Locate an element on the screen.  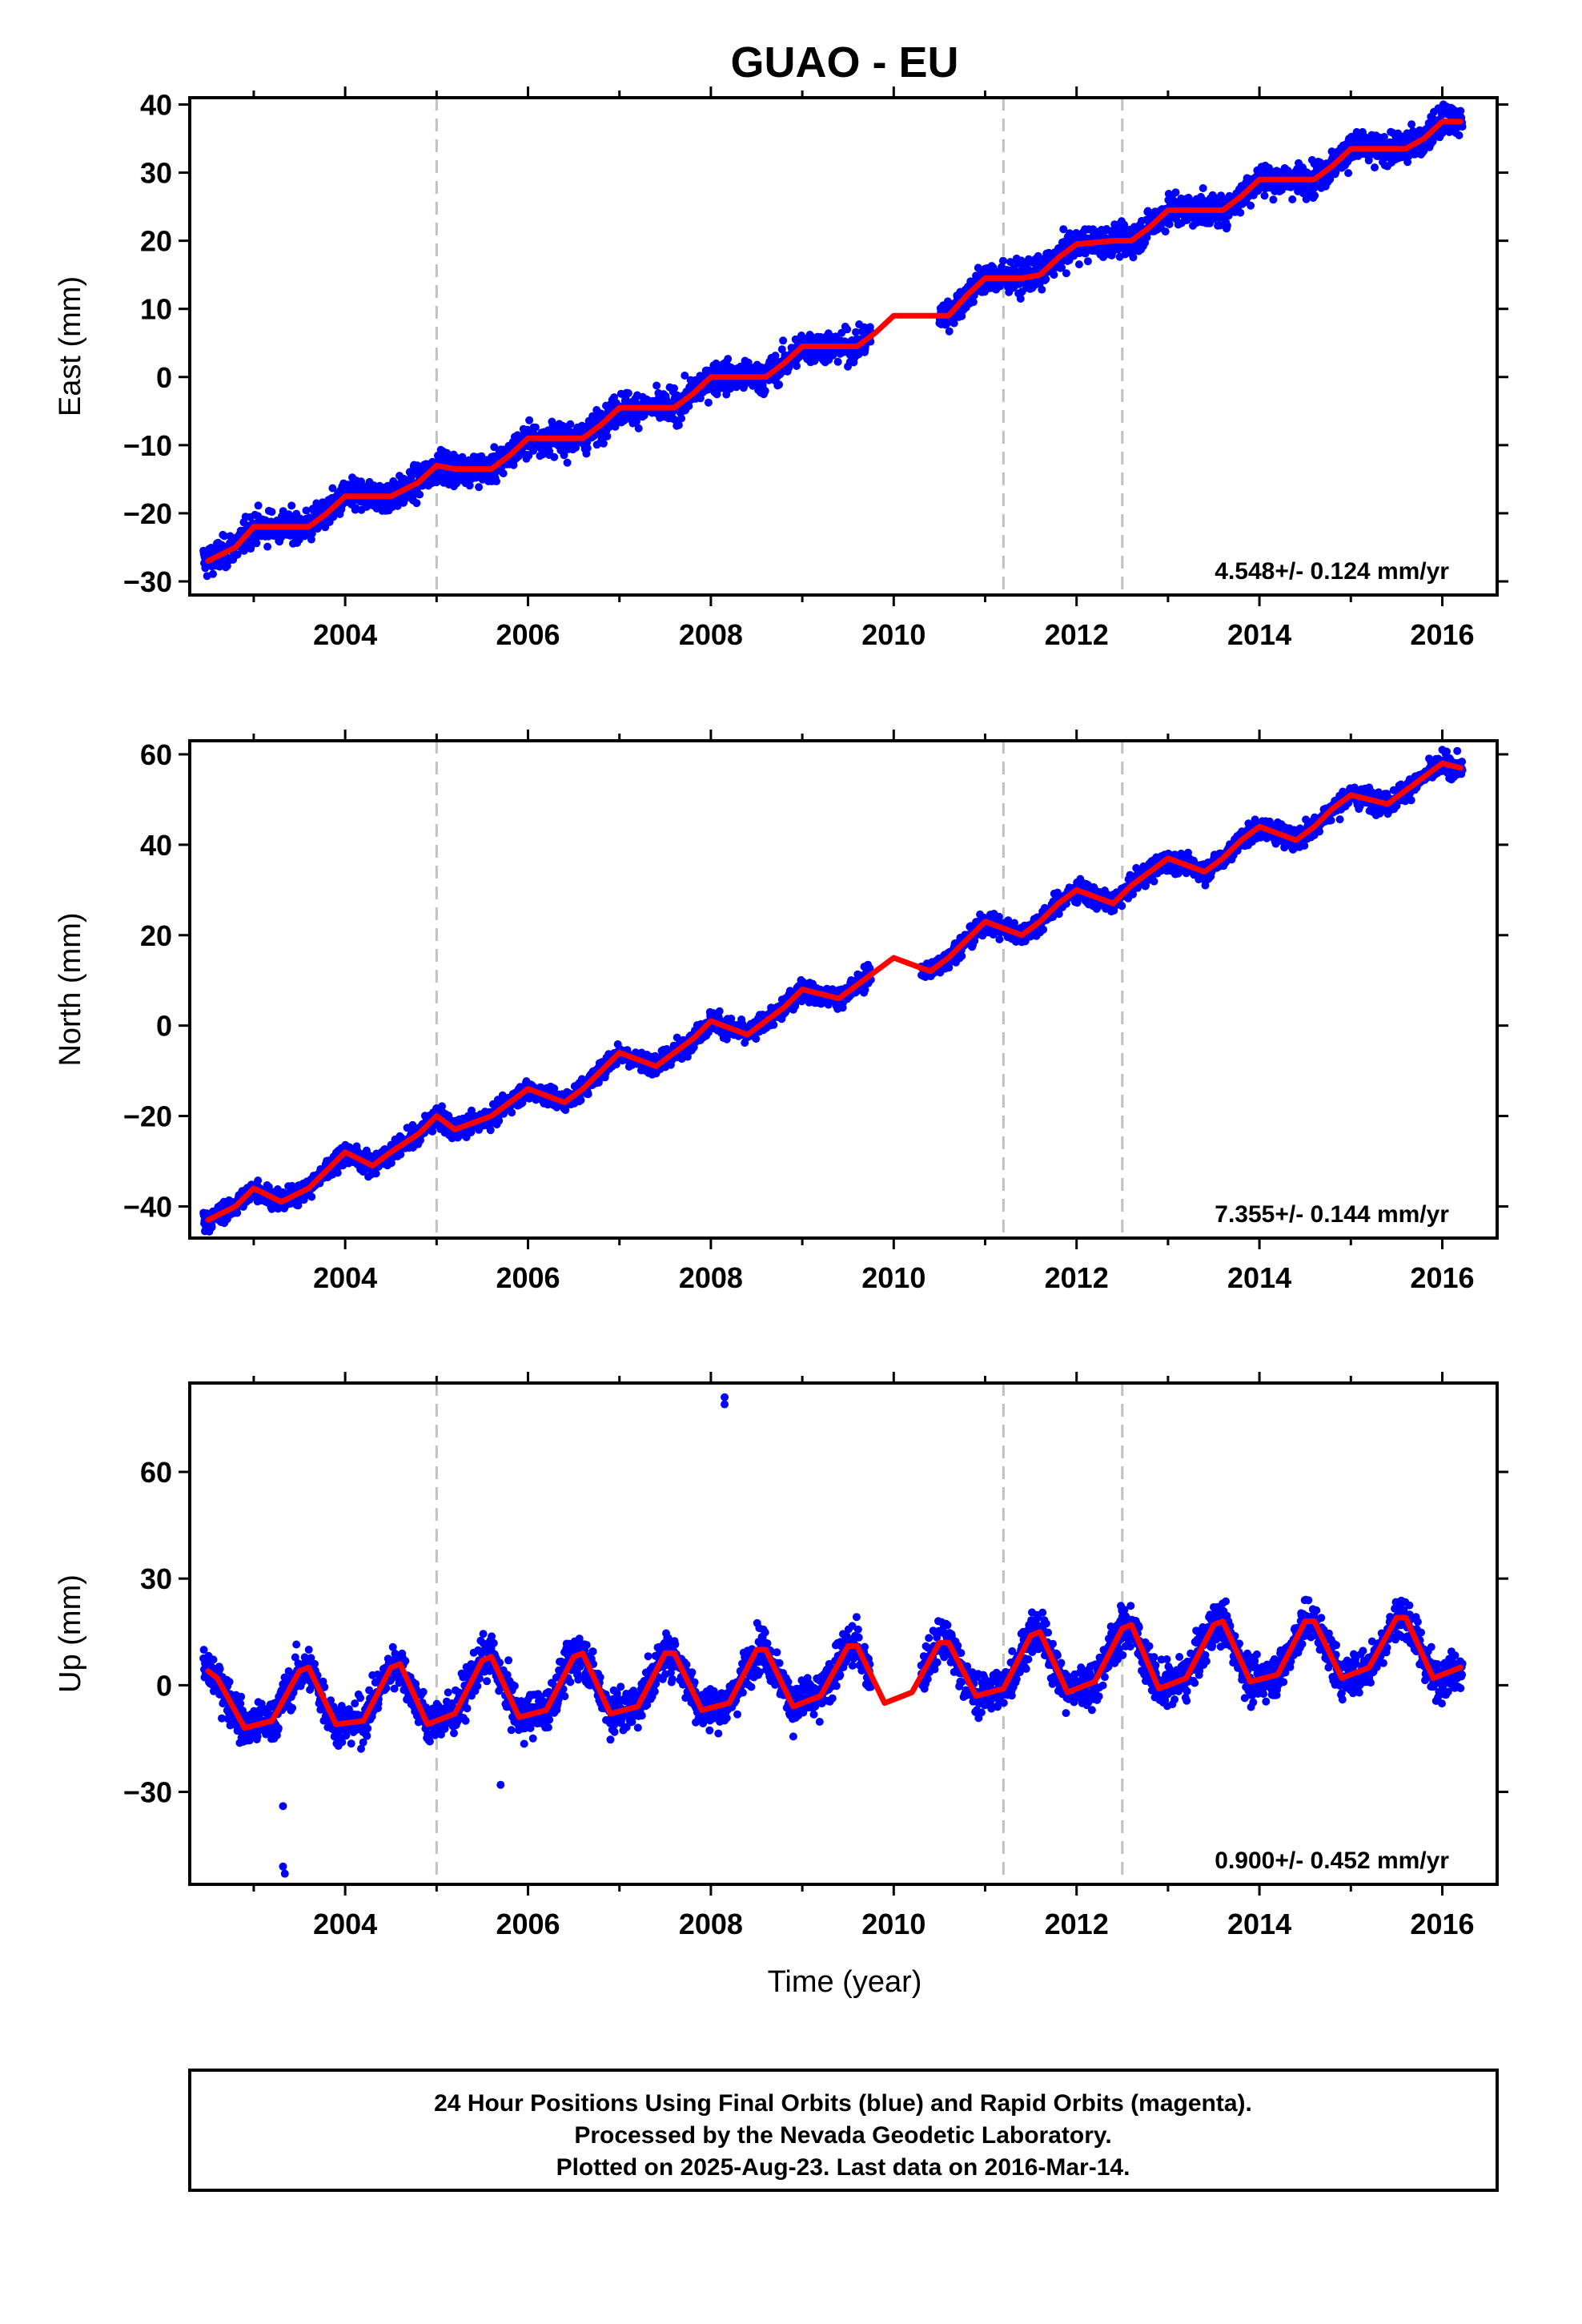
y-tick-label: 40 is located at coordinates (156, 106).